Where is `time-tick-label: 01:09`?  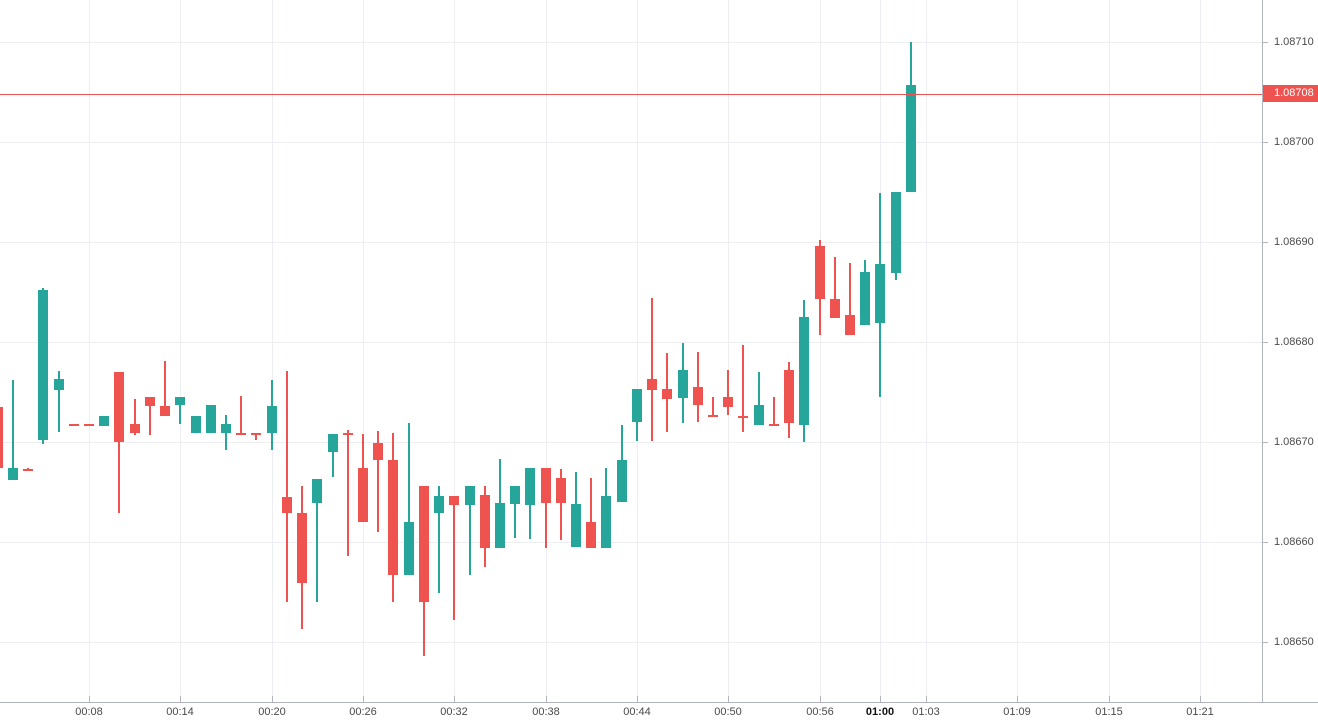
time-tick-label: 01:09 is located at coordinates (1017, 712).